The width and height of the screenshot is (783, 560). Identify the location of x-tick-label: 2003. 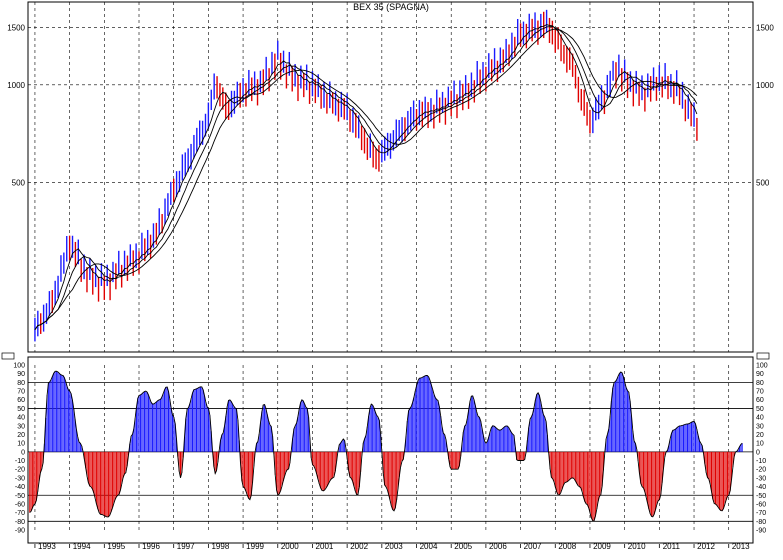
(394, 546).